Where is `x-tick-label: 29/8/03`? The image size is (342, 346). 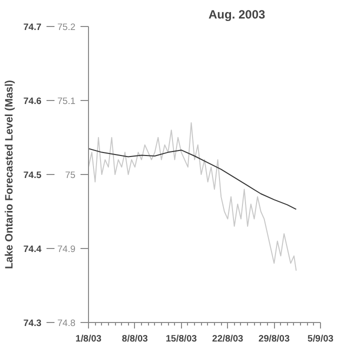 x-tick-label: 29/8/03 is located at coordinates (274, 339).